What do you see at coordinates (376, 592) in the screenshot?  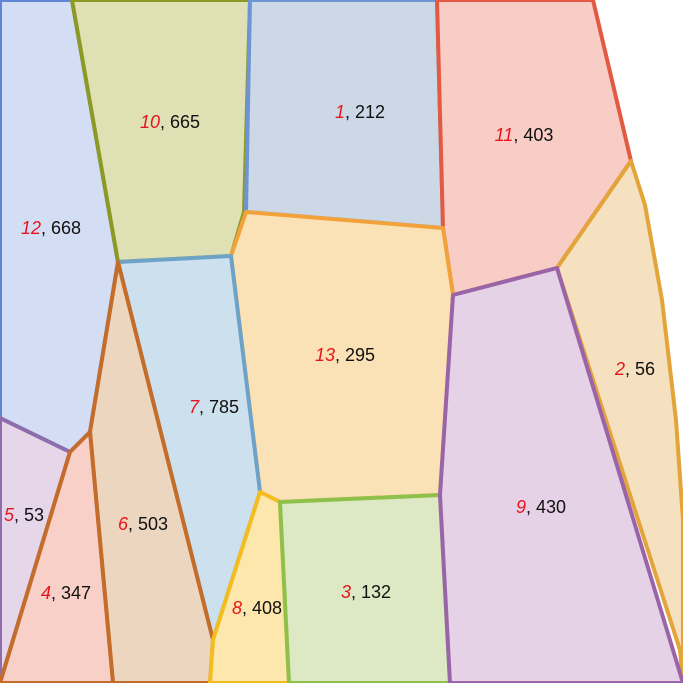 I see `cell-value-3: 132` at bounding box center [376, 592].